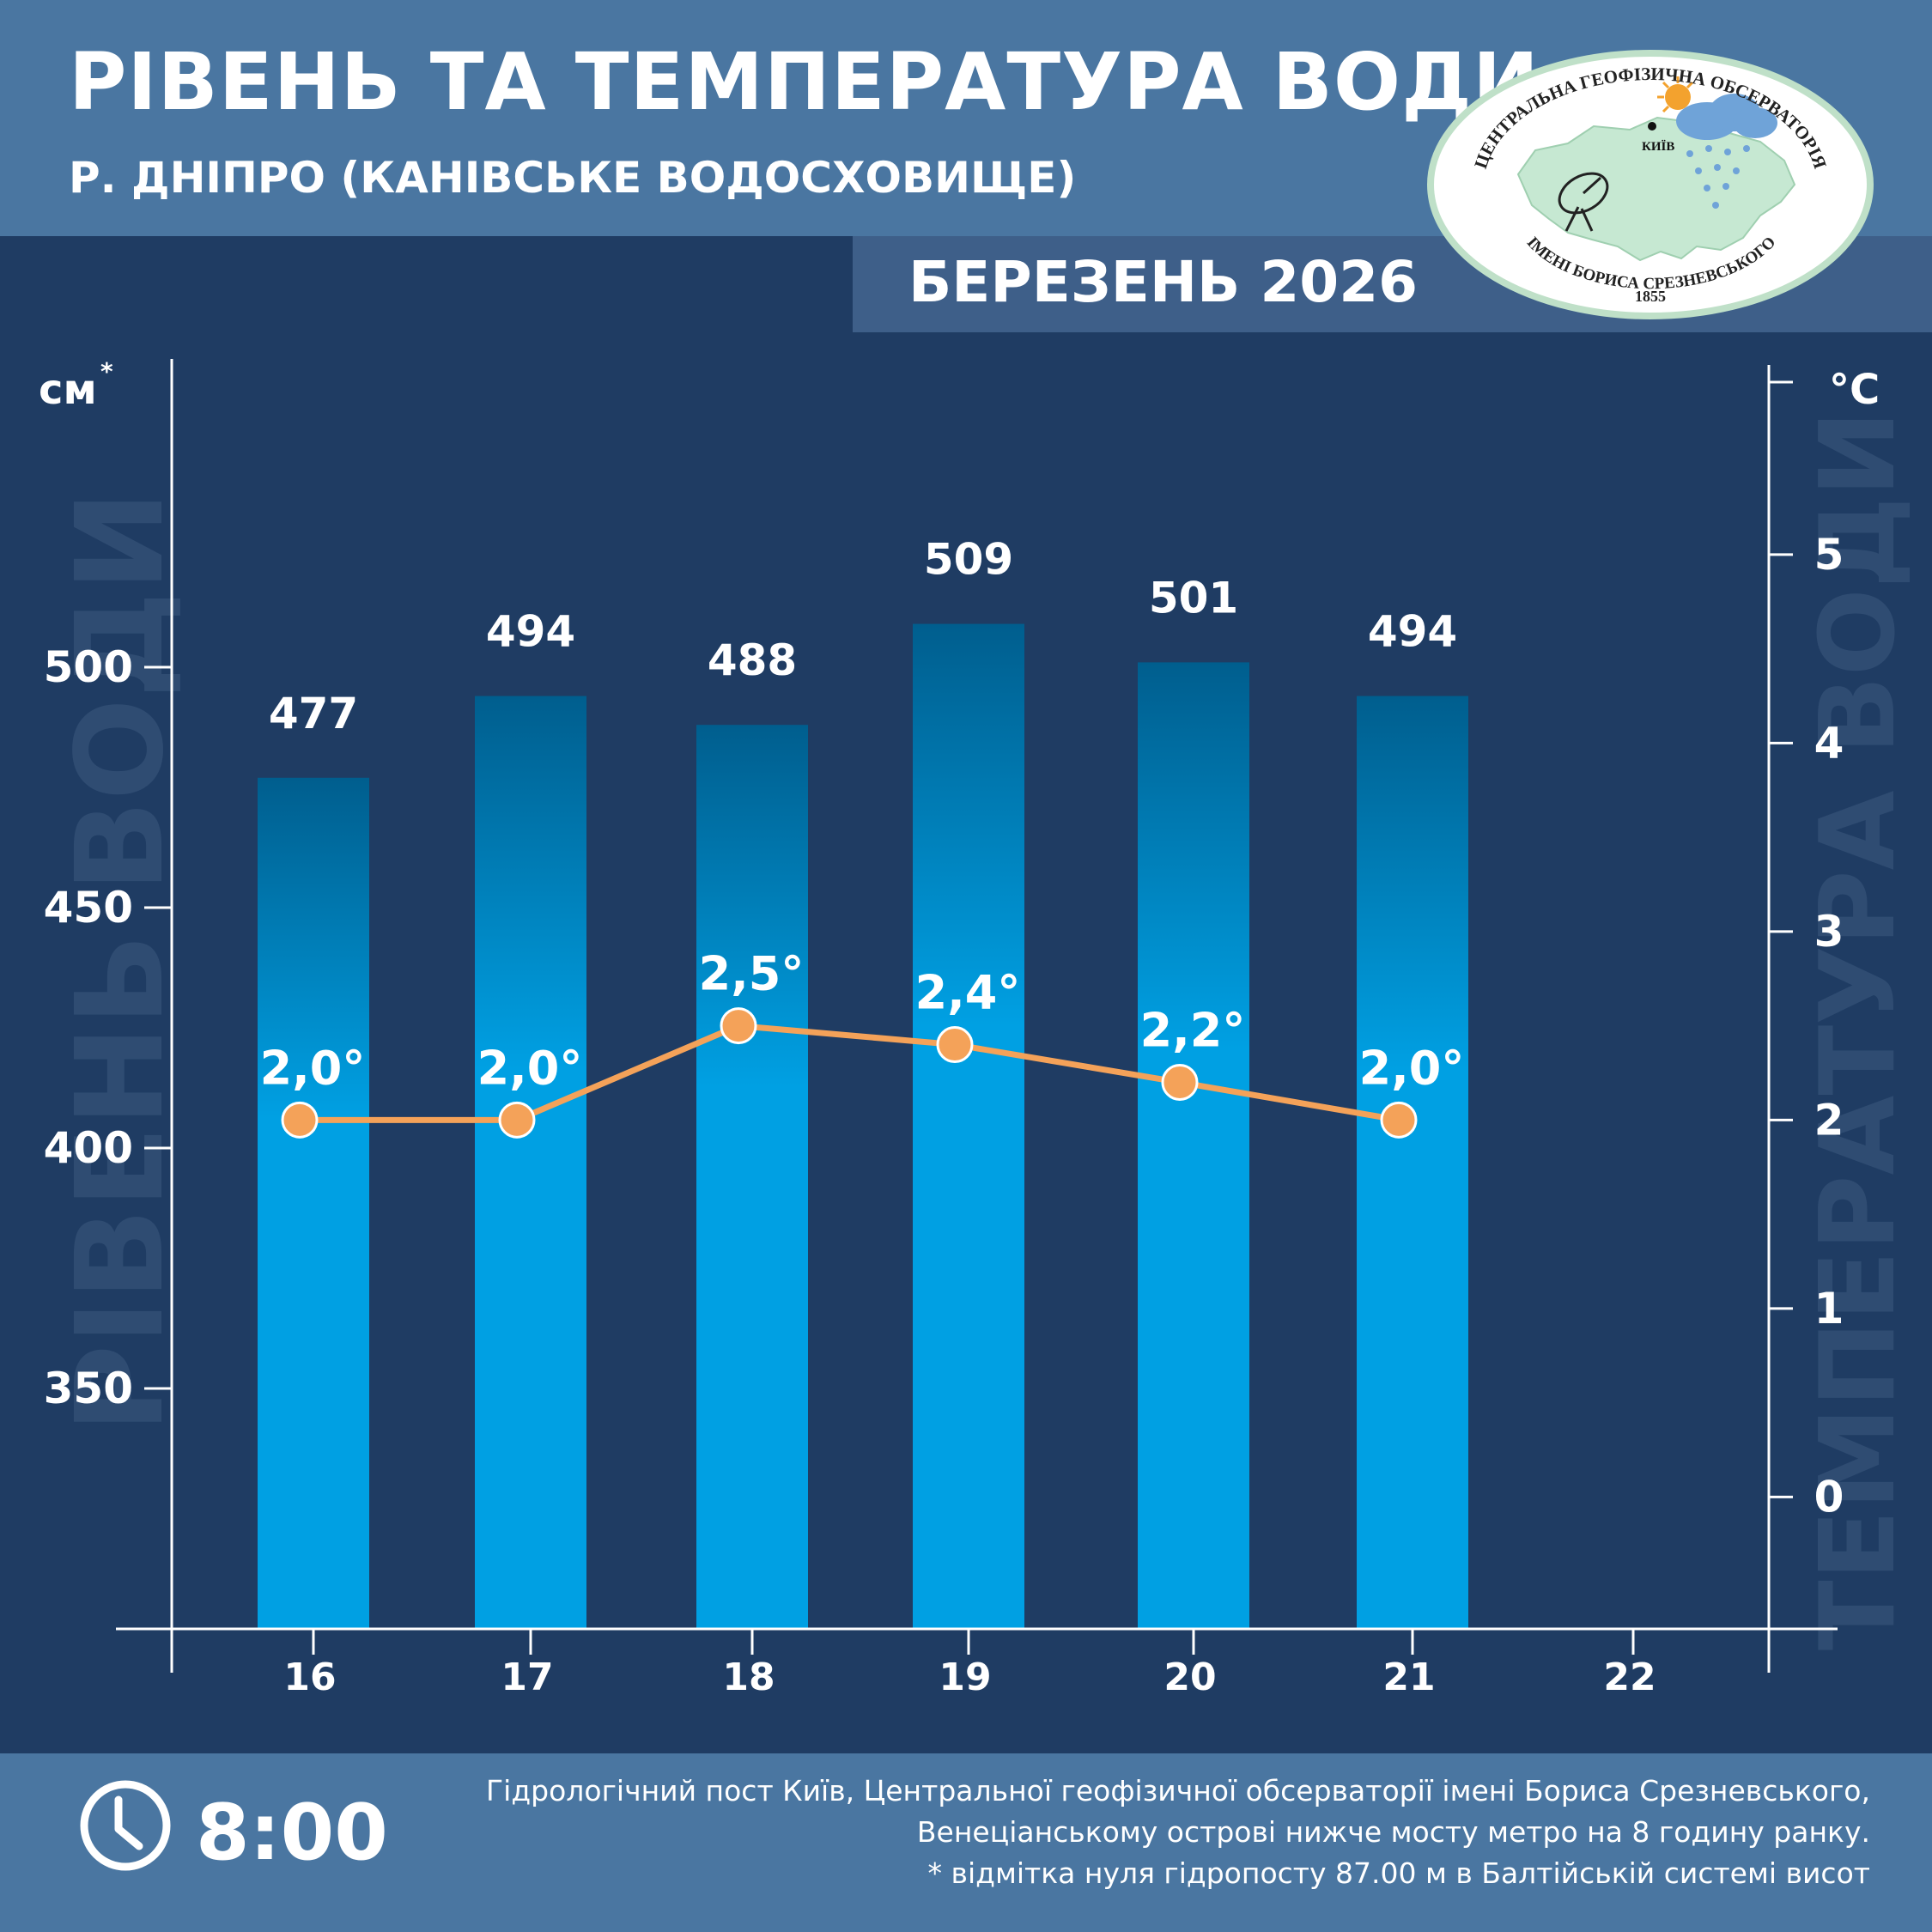 The image size is (1932, 1932). I want to click on right-tick-label-1: 1, so click(1829, 1309).